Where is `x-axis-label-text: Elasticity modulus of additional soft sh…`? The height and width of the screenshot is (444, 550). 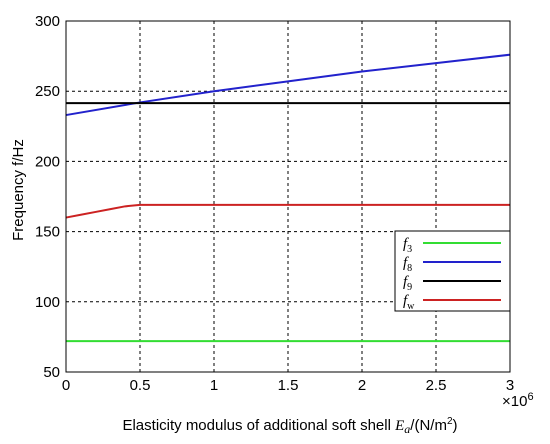
x-axis-label-text: Elasticity modulus of additional soft sh… is located at coordinates (256, 425).